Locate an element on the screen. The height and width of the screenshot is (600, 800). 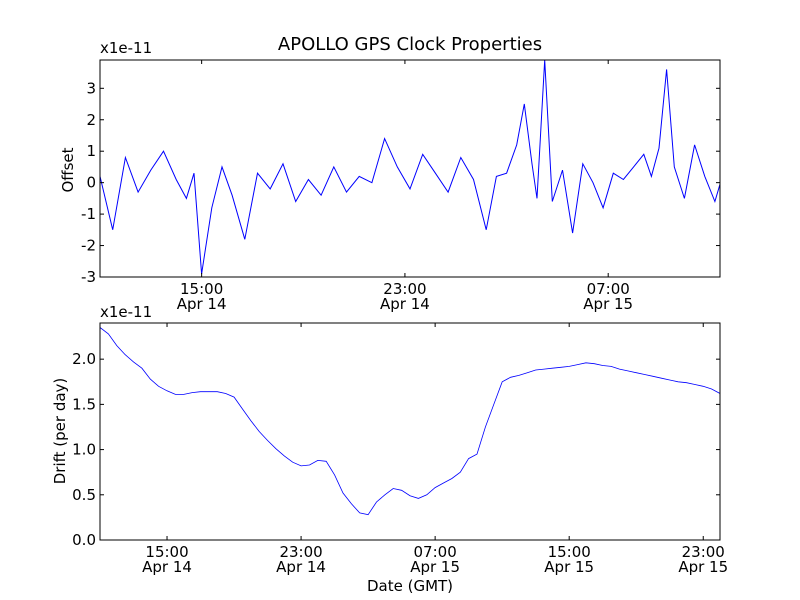
offset-ylabel: Offset is located at coordinates (68, 169).